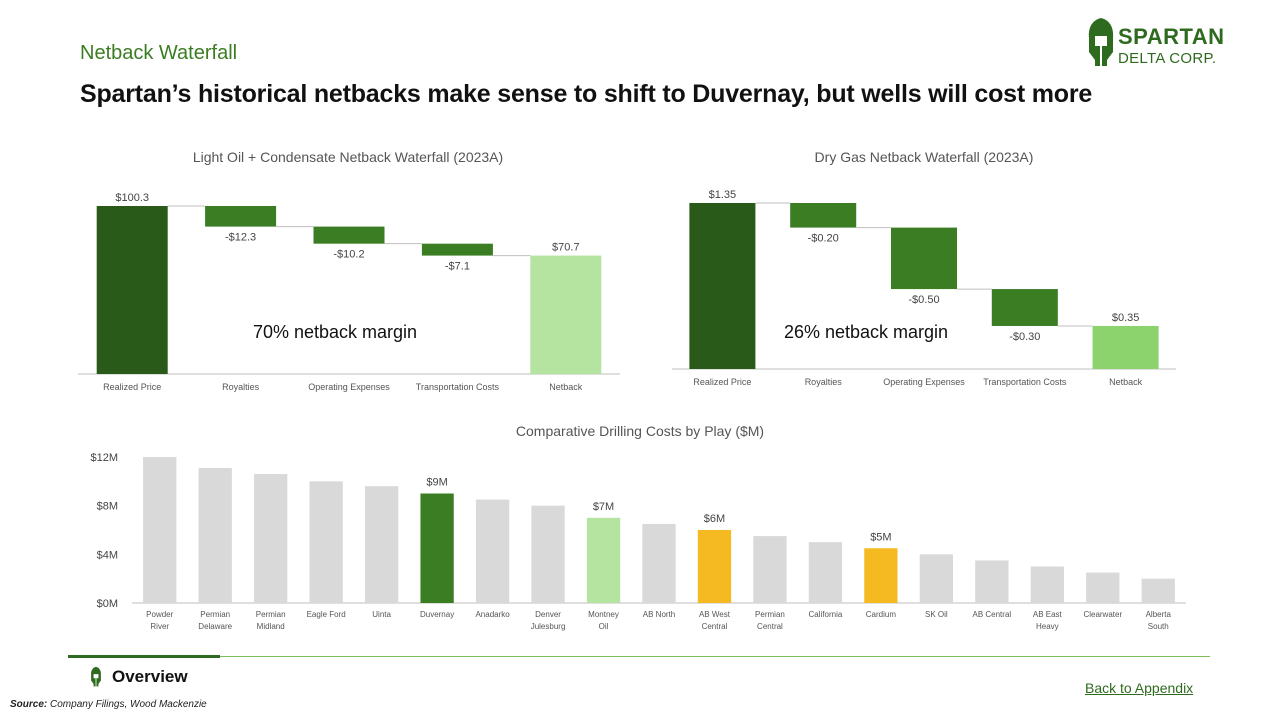 Image resolution: width=1280 pixels, height=720 pixels. Describe the element at coordinates (437, 614) in the screenshot. I see `x-tick-label: Duvernay` at that location.